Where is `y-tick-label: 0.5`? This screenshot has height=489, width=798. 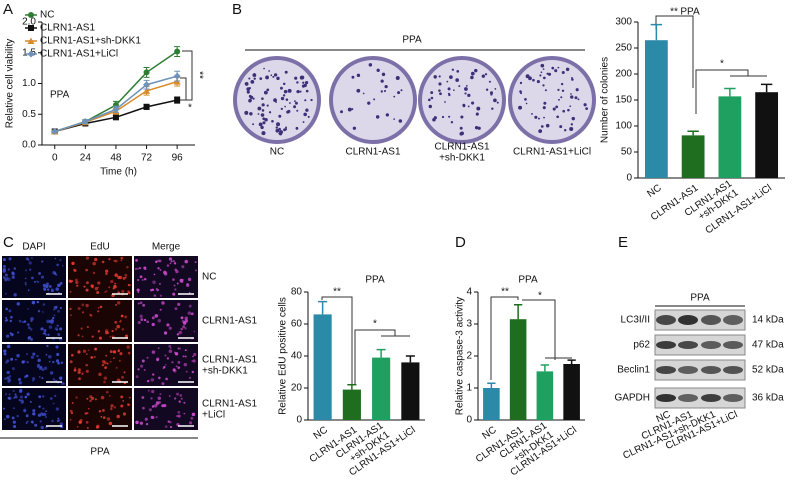
y-tick-label: 0.5 is located at coordinates (29, 114).